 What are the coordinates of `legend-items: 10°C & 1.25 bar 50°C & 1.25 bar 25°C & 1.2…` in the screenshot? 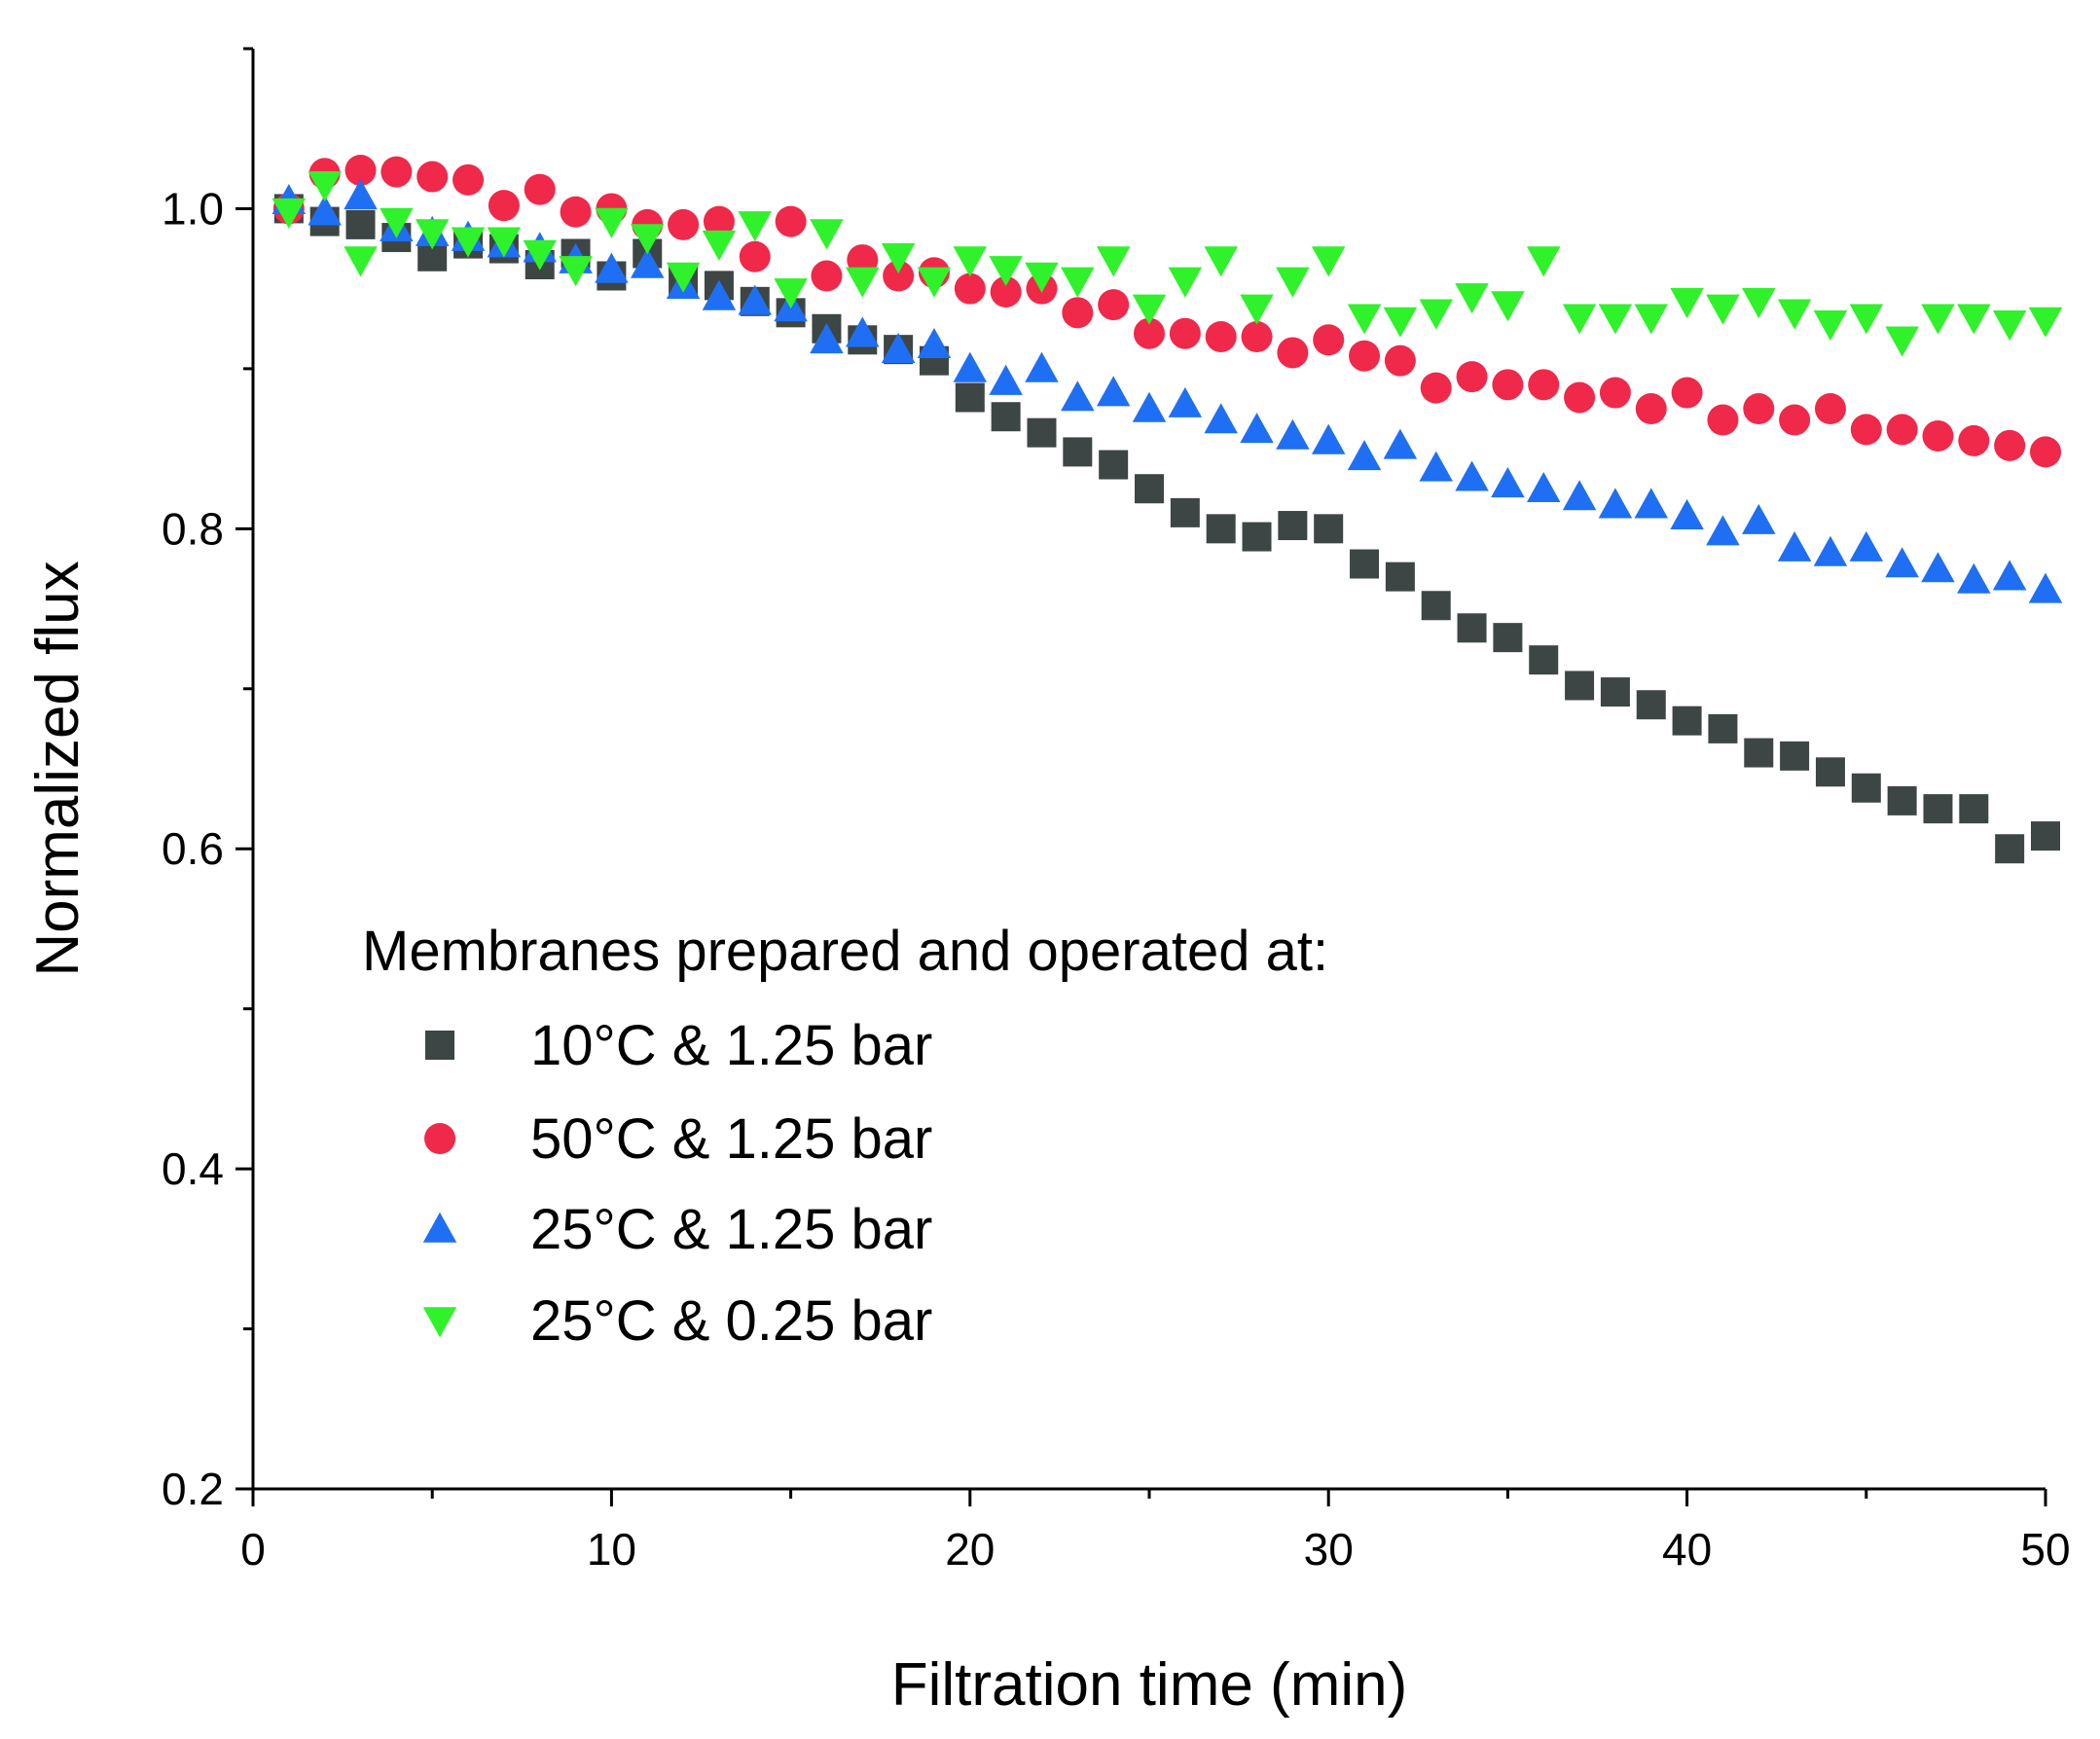 It's located at (677, 1184).